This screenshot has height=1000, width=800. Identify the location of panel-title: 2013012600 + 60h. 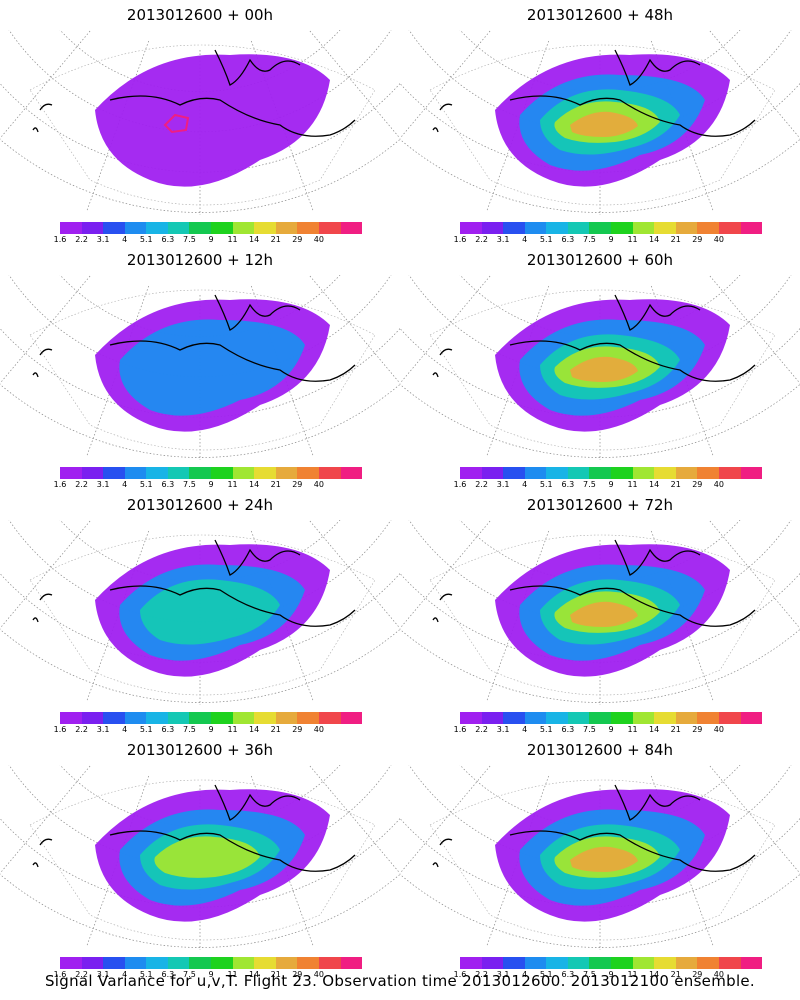
(600, 260).